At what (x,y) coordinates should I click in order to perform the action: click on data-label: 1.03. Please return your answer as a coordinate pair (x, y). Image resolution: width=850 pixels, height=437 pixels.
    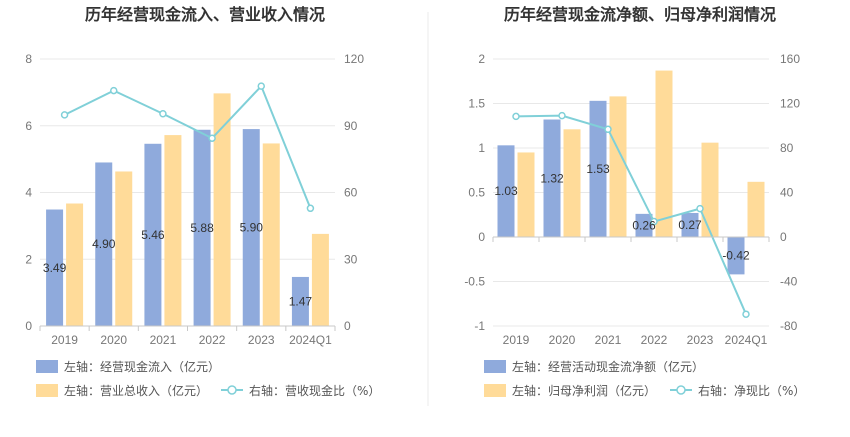
    Looking at the image, I should click on (506, 191).